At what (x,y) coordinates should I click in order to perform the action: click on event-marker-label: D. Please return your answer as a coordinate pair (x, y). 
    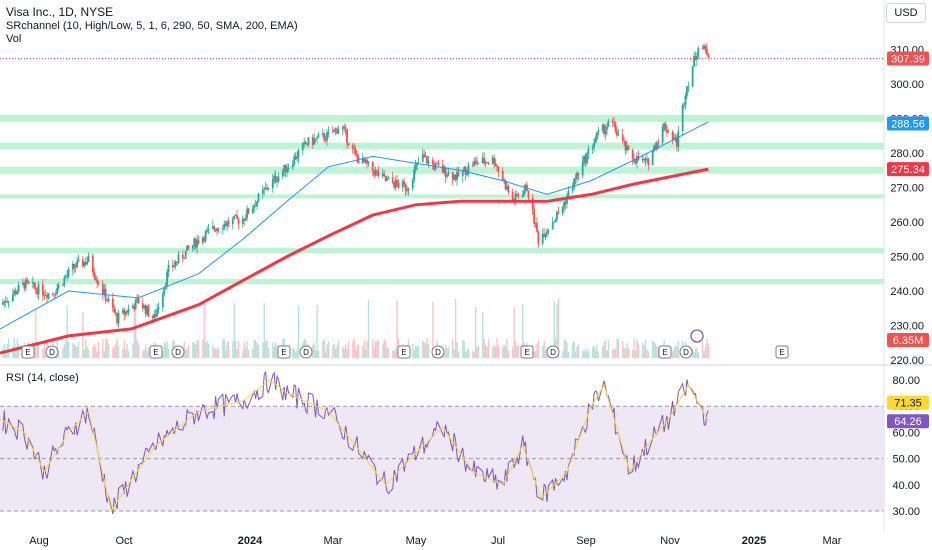
    Looking at the image, I should click on (178, 352).